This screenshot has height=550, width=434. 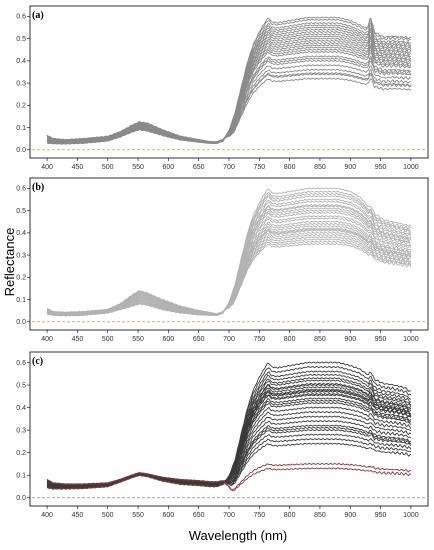 What do you see at coordinates (238, 535) in the screenshot?
I see `x-axis-title: Wavelength (nm)` at bounding box center [238, 535].